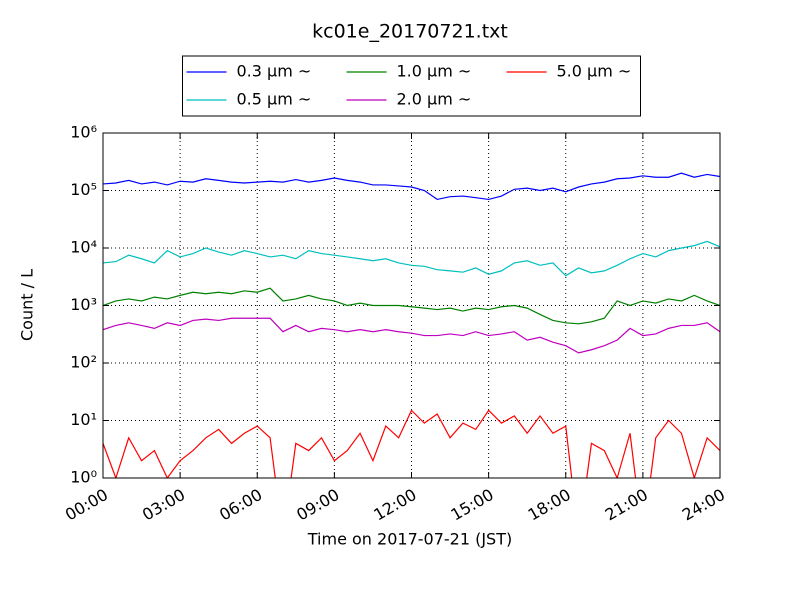 The height and width of the screenshot is (600, 800). What do you see at coordinates (409, 539) in the screenshot?
I see `x-axis-label: Time on 2017-07-21 (JST)` at bounding box center [409, 539].